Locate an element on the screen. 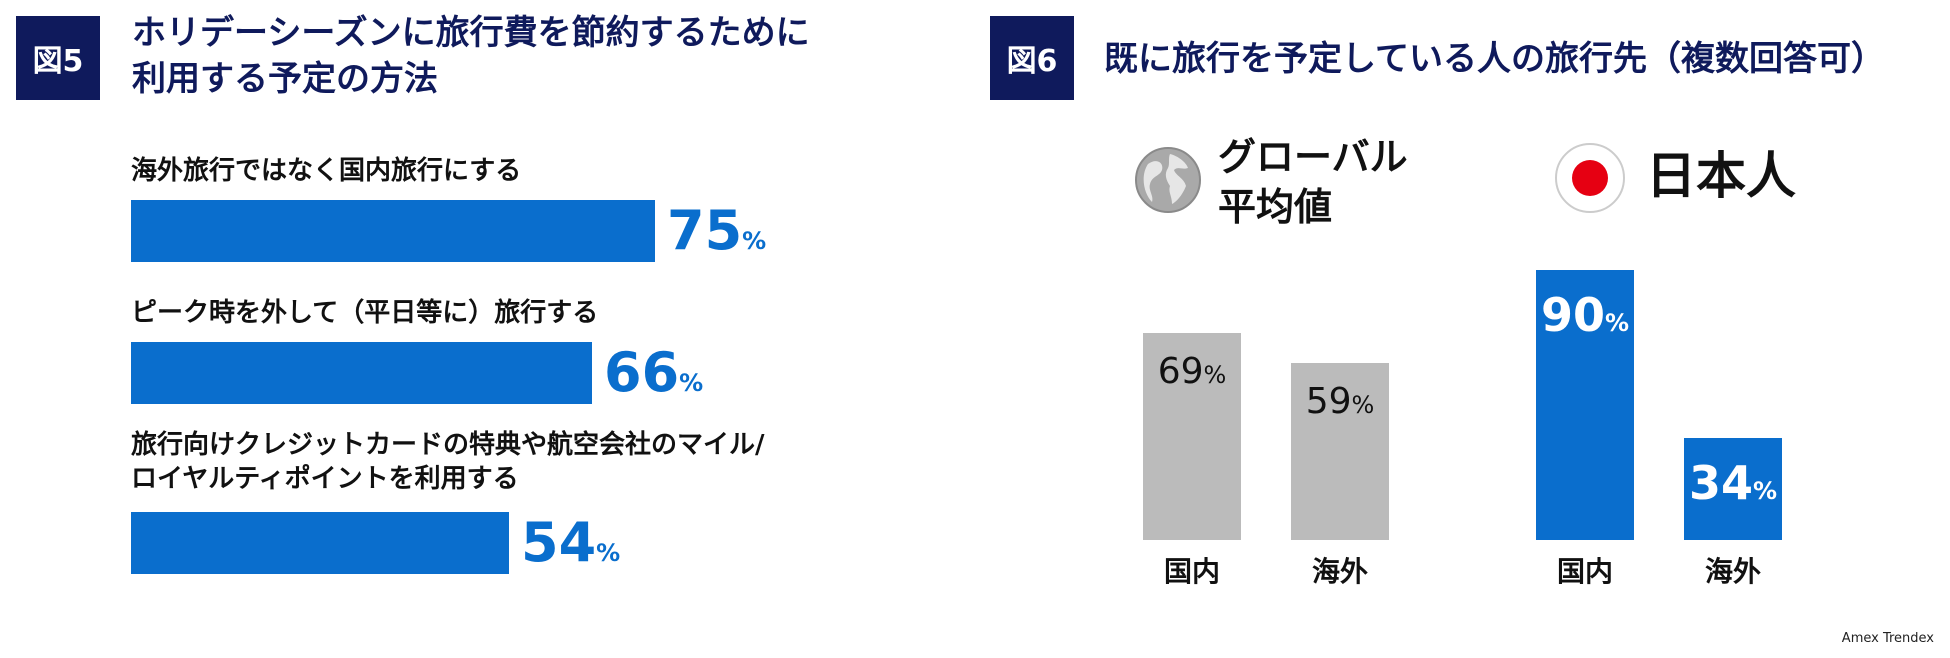  bar-value-label: 66% is located at coordinates (654, 372).